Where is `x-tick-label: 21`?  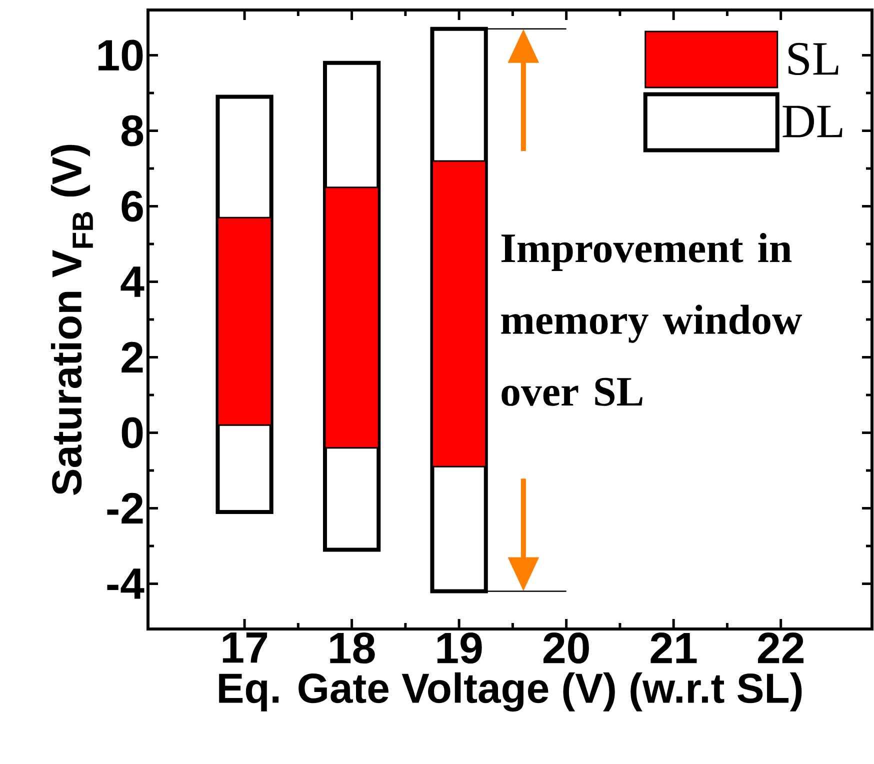
x-tick-label: 21 is located at coordinates (673, 648).